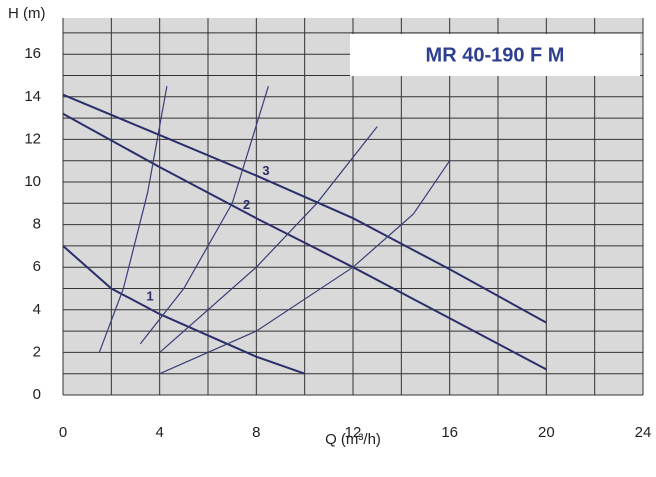 The height and width of the screenshot is (477, 656). What do you see at coordinates (37, 224) in the screenshot?
I see `y-tick-label: 8` at bounding box center [37, 224].